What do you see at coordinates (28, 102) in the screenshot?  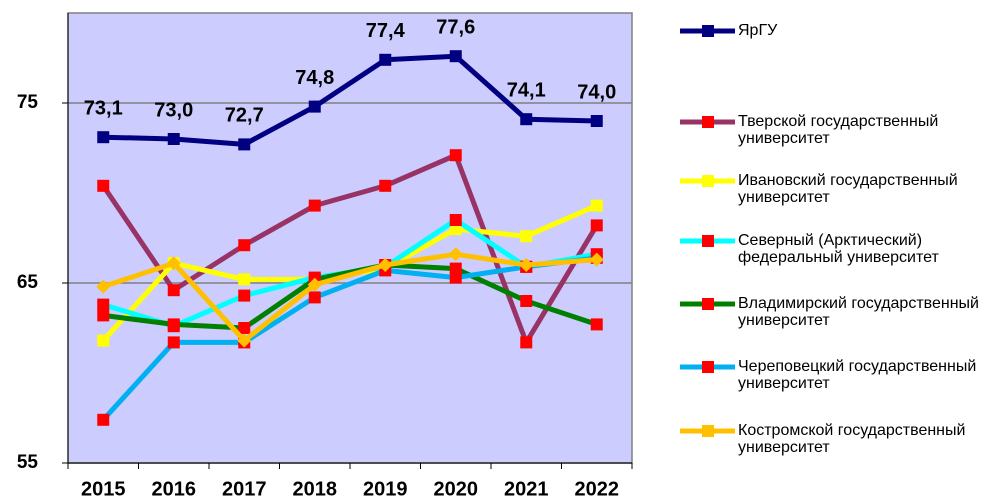 I see `y-tick-label: 75` at bounding box center [28, 102].